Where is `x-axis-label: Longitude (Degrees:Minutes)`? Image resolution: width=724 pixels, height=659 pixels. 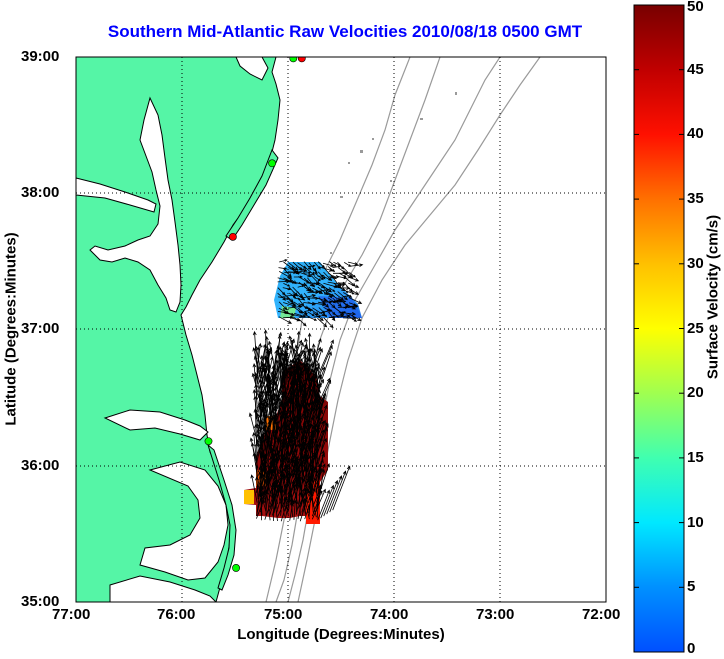 x-axis-label: Longitude (Degrees:Minutes) is located at coordinates (341, 634).